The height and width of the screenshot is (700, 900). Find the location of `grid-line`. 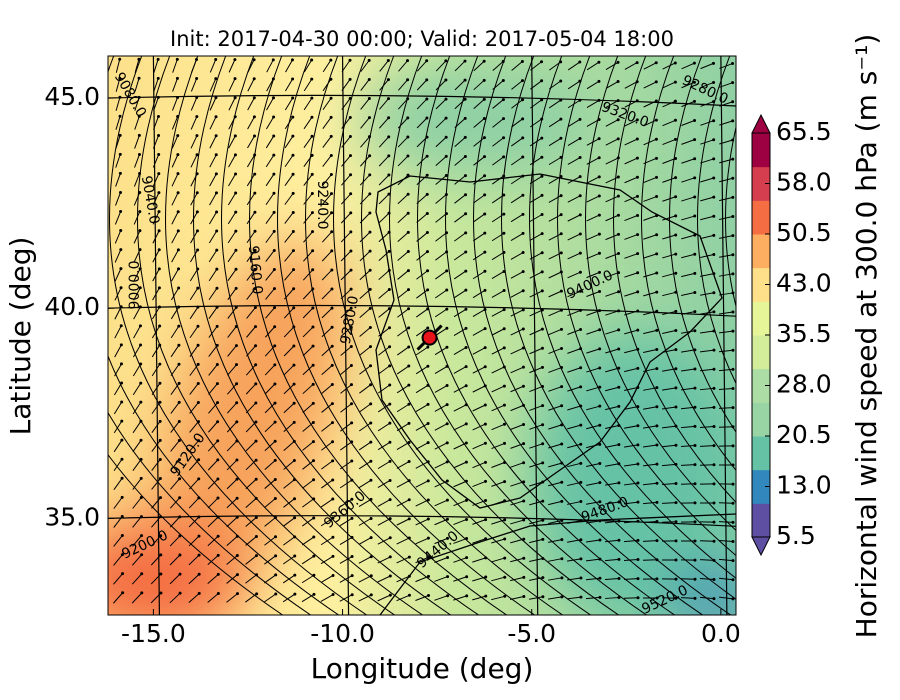

grid-line is located at coordinates (724, 335).